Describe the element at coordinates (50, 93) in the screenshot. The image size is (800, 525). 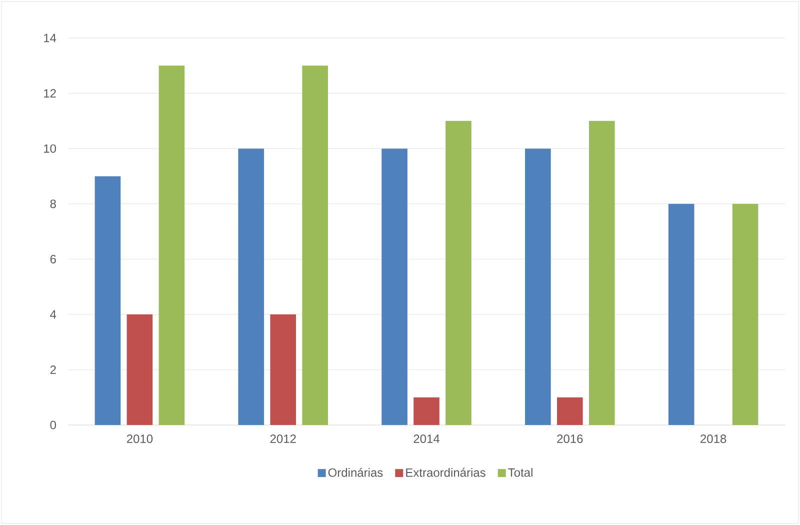
I see `y-tick-label: 12` at that location.